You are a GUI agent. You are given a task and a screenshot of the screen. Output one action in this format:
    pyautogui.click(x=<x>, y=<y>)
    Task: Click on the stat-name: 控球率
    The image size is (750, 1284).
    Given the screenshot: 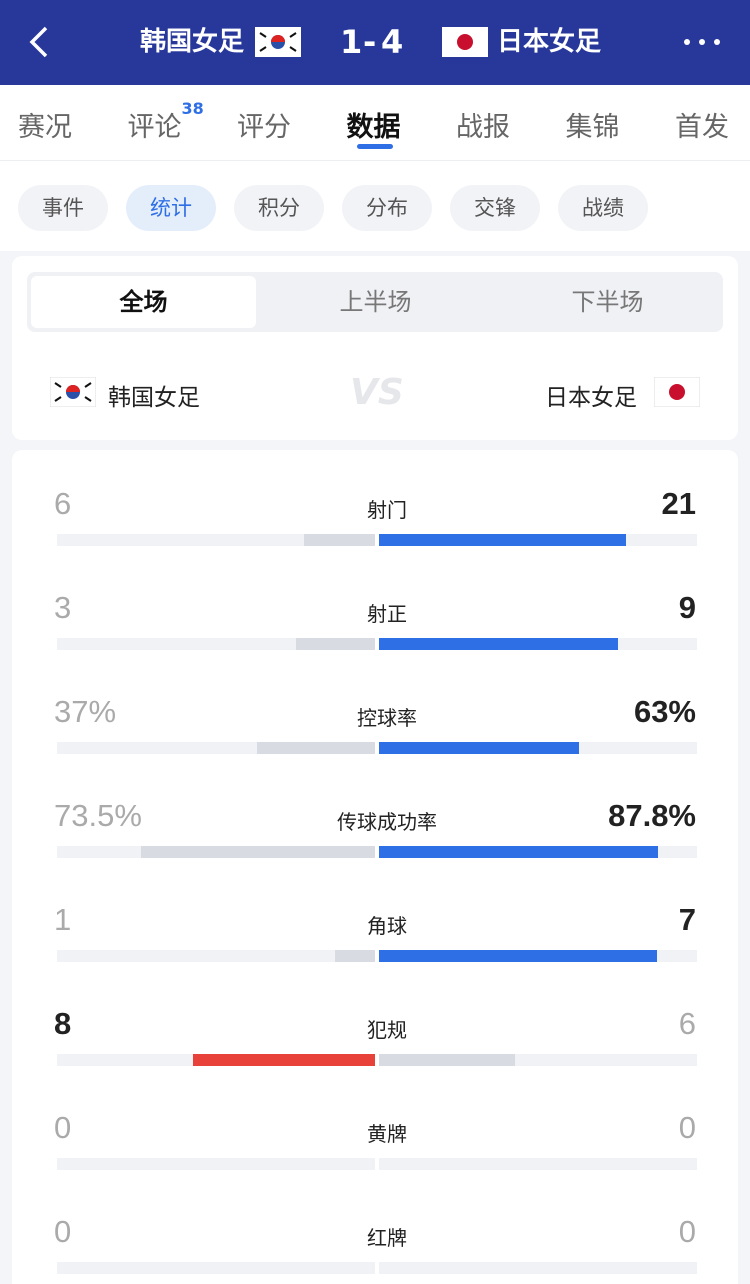 What is the action you would take?
    pyautogui.click(x=387, y=718)
    